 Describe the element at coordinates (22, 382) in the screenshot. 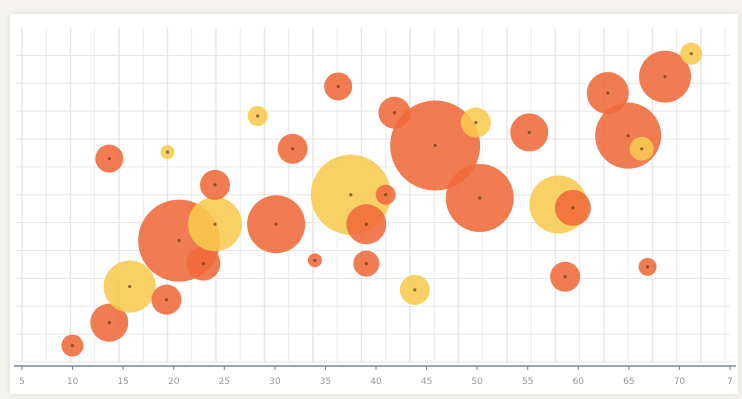

I see `x-tick-label: 5` at that location.